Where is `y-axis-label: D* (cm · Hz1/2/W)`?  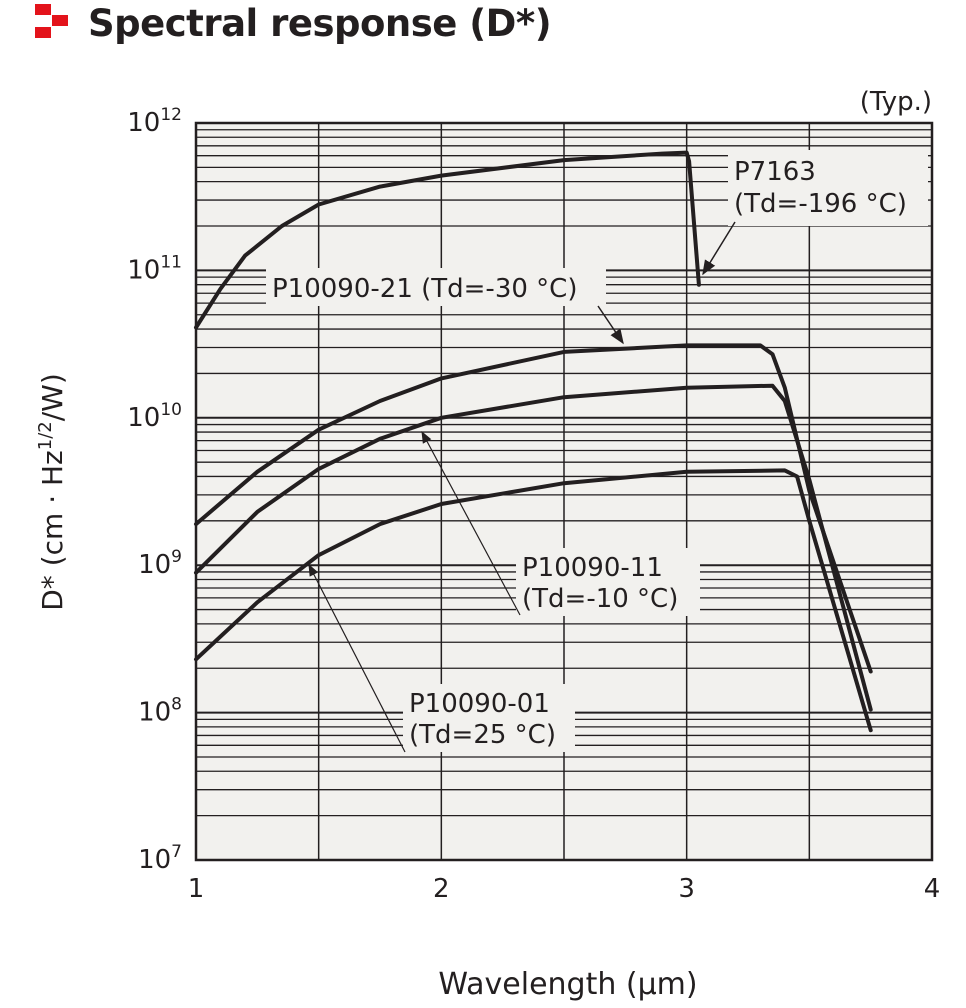 y-axis-label: D* (cm · Hz1/2/W) is located at coordinates (52, 492).